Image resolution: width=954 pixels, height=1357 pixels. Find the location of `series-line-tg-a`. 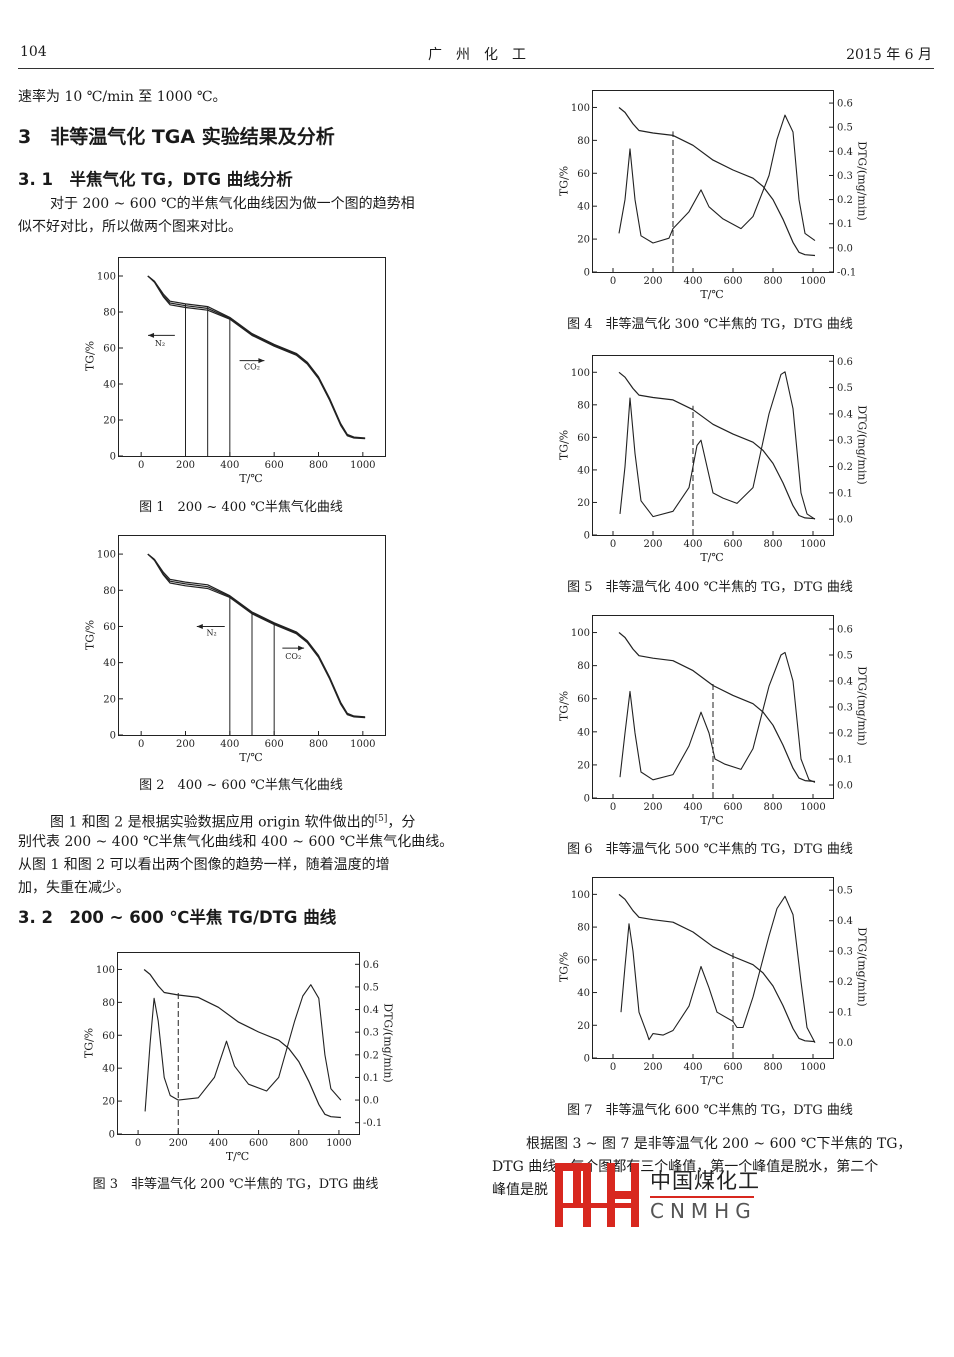

series-line-tg-a is located at coordinates (256, 635).